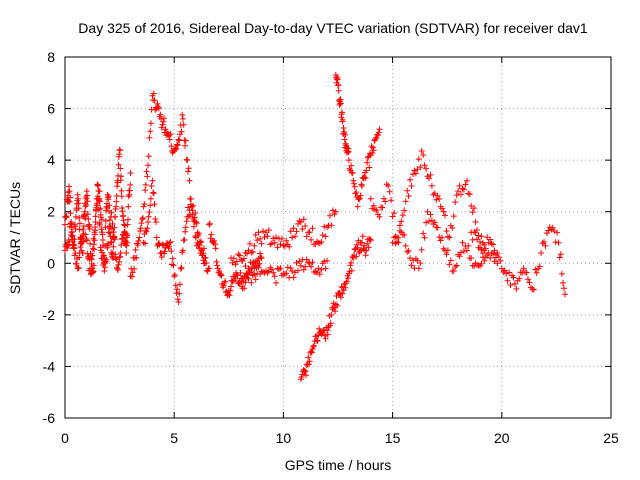 This screenshot has width=640, height=480. What do you see at coordinates (611, 438) in the screenshot?
I see `x-tick-label: 25` at bounding box center [611, 438].